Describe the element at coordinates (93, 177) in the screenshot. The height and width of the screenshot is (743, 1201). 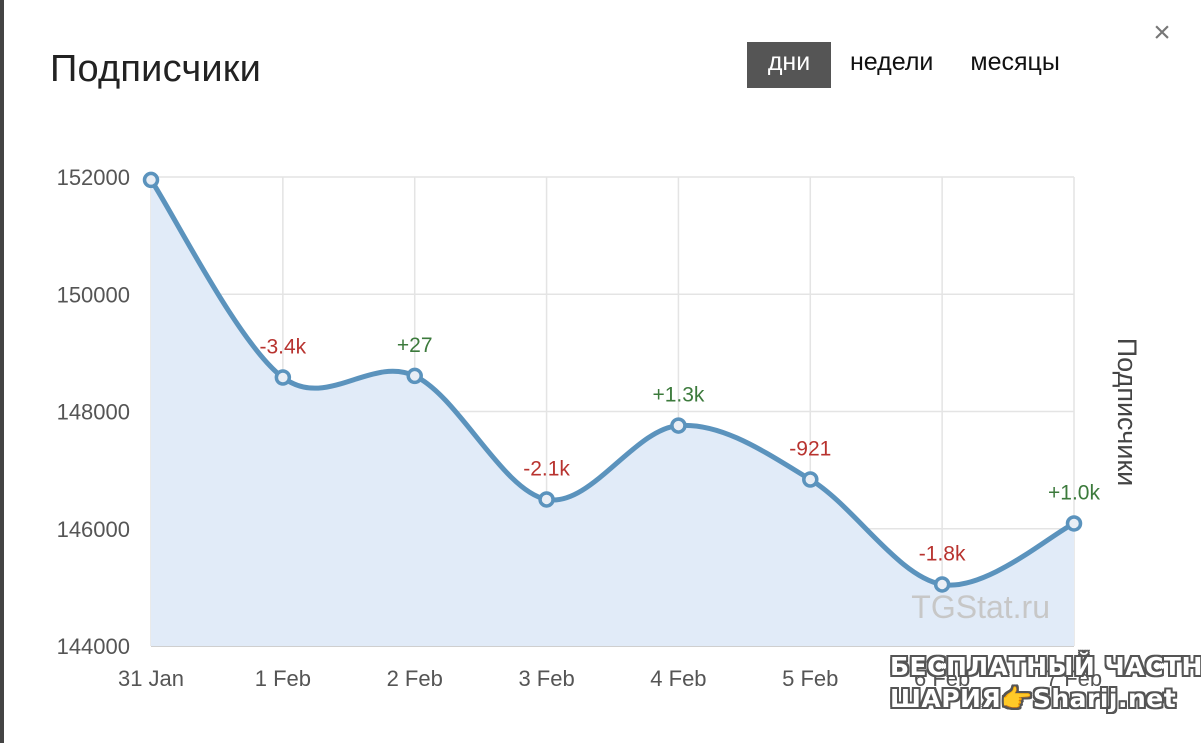
I see `y-tick-label: 152000` at that location.